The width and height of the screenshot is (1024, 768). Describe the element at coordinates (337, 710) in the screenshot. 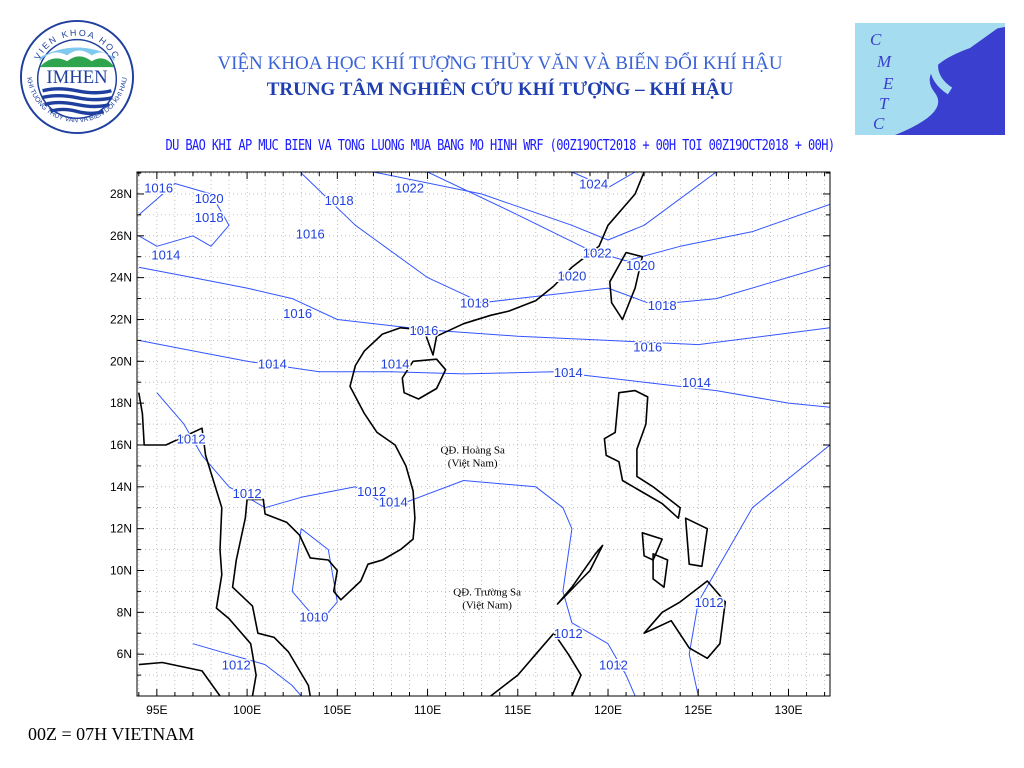

I see `x-tick-label: 105E` at that location.